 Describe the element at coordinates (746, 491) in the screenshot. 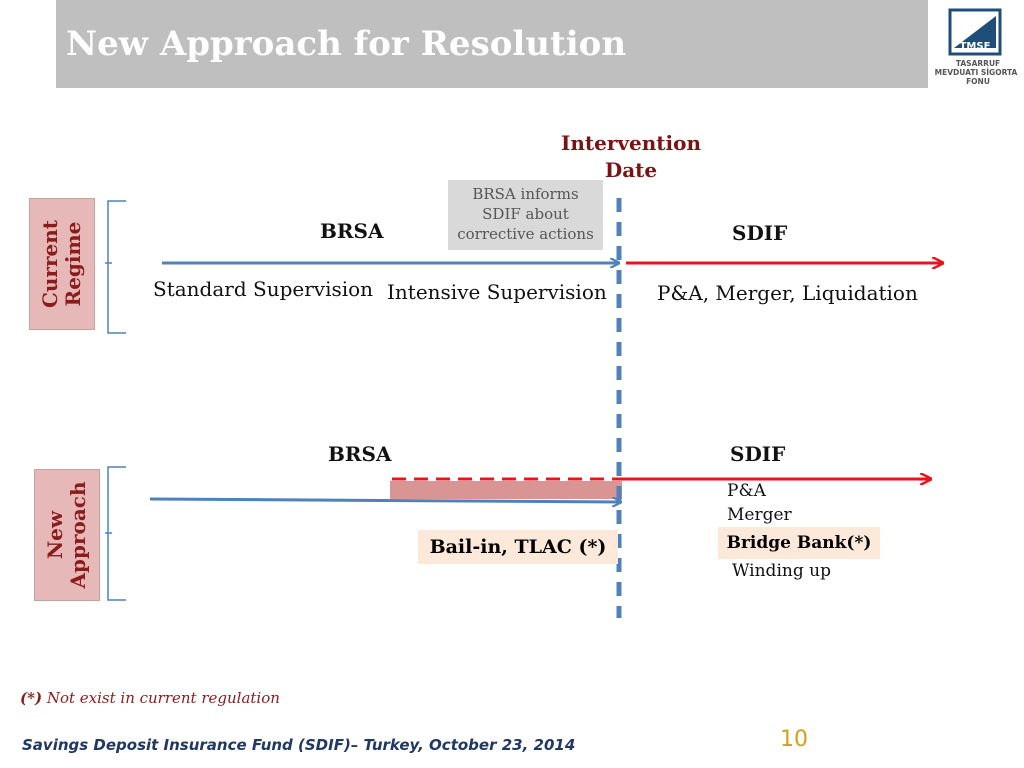

I see `pa-label: P&A` at that location.